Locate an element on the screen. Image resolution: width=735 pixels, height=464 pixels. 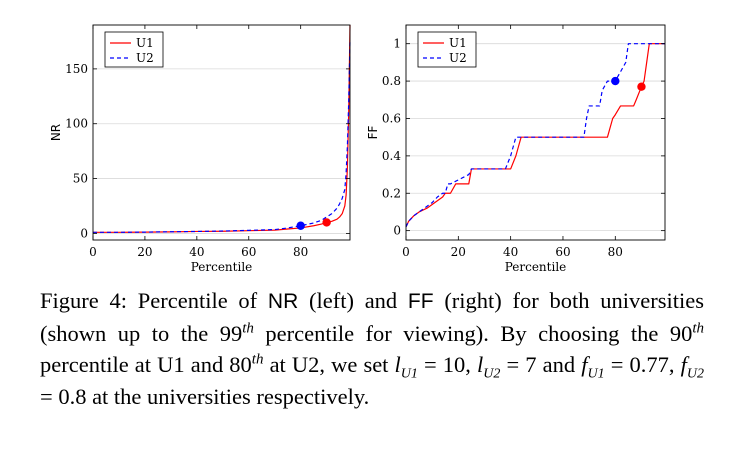
y-tick-label: 1 is located at coordinates (397, 44).